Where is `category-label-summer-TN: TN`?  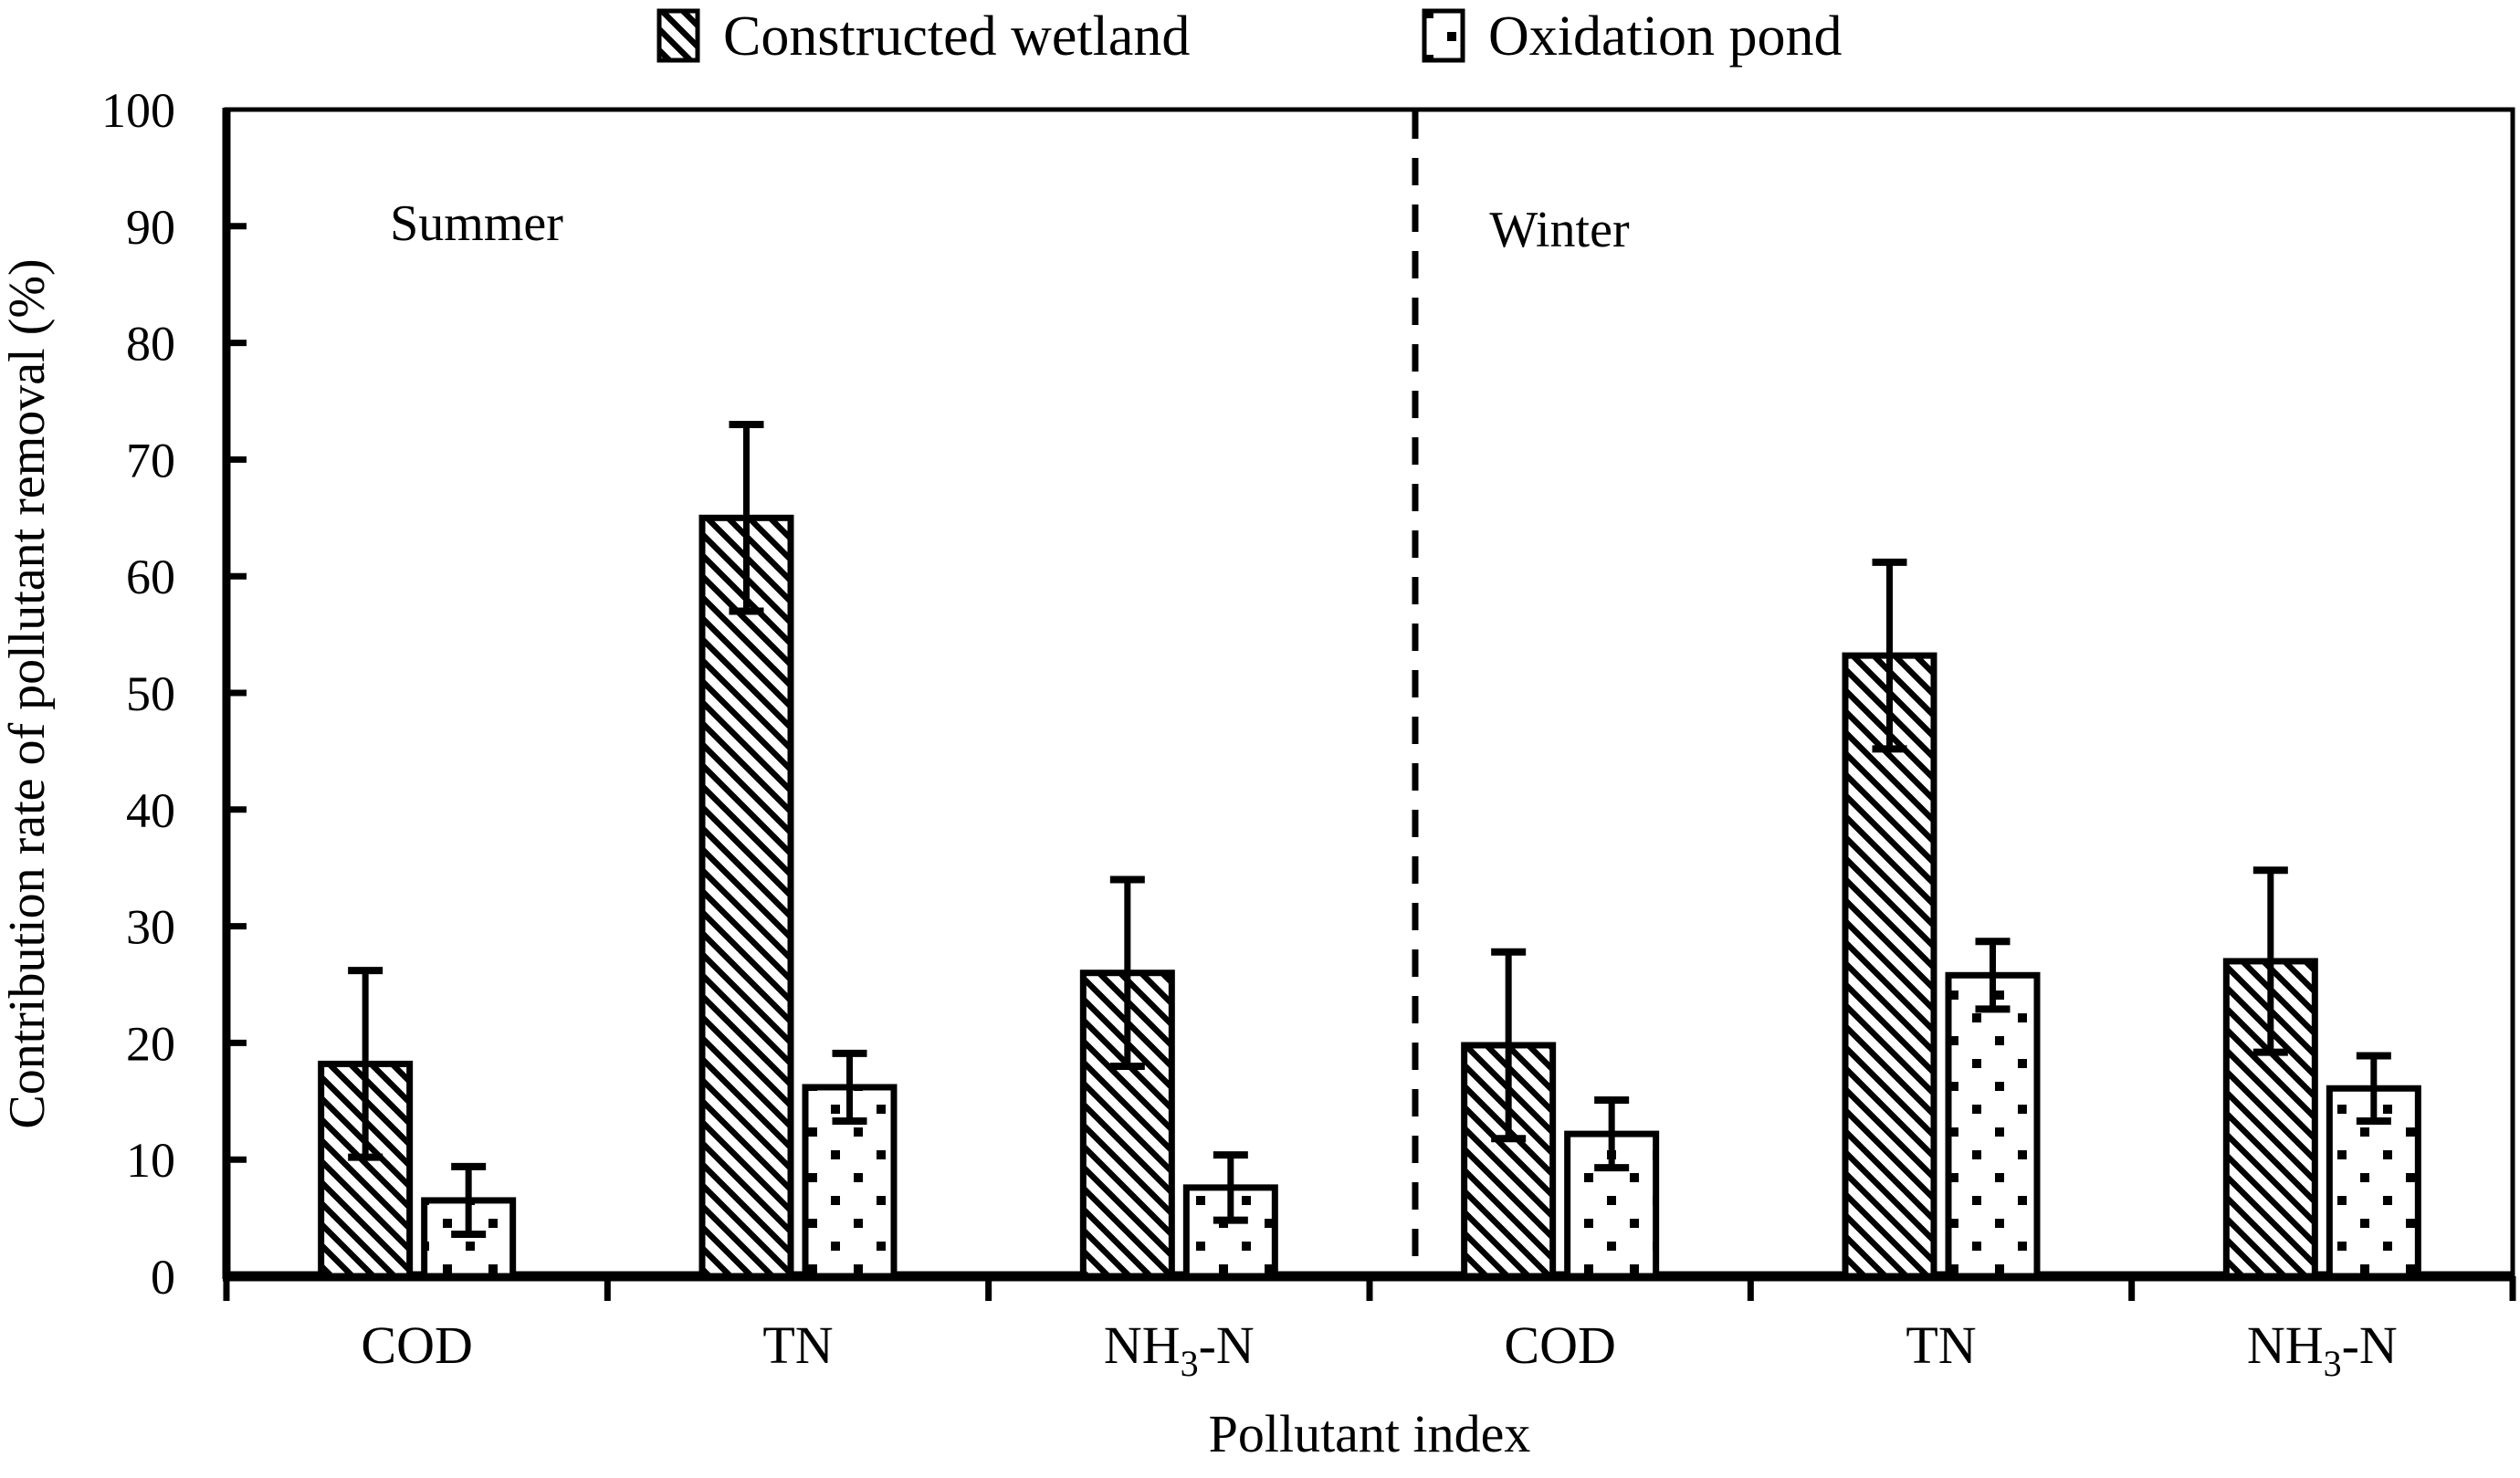
category-label-summer-TN: TN is located at coordinates (798, 1345).